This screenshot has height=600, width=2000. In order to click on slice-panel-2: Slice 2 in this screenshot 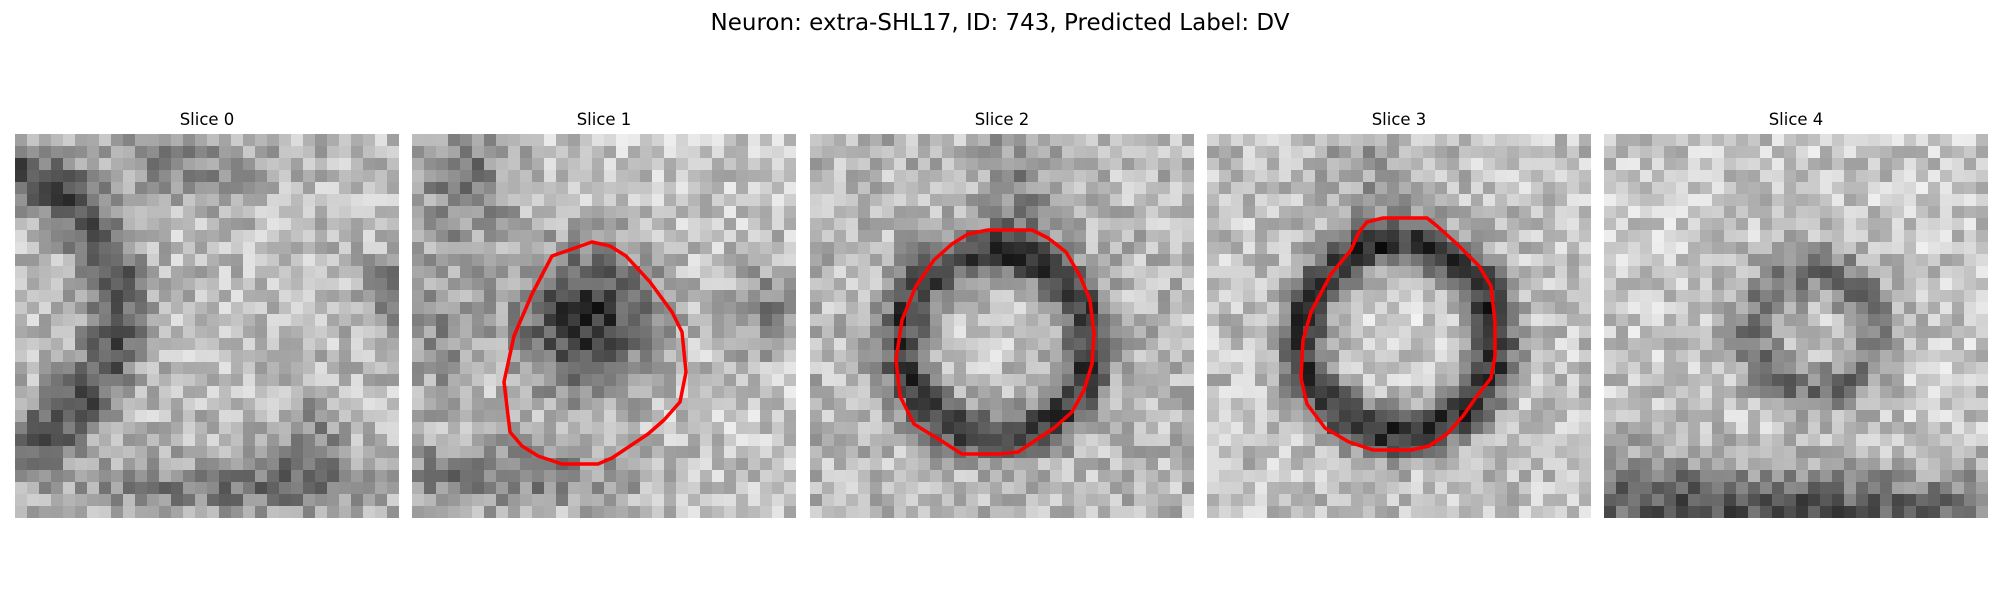, I will do `click(1002, 313)`.